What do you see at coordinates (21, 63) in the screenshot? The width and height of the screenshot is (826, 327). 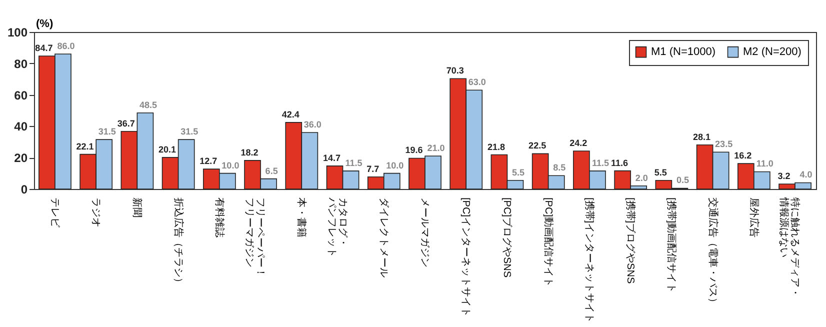 I see `y-tick-label: 80` at bounding box center [21, 63].